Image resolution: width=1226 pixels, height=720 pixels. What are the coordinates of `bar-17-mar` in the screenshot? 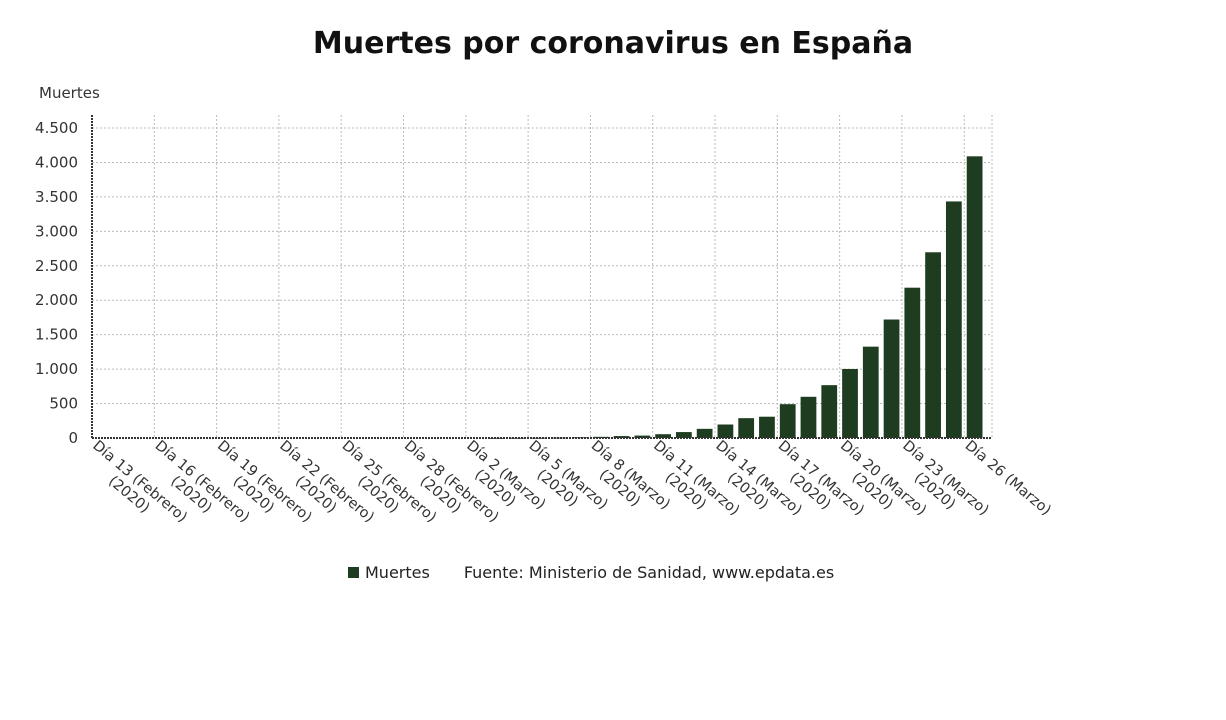 It's located at (787, 421).